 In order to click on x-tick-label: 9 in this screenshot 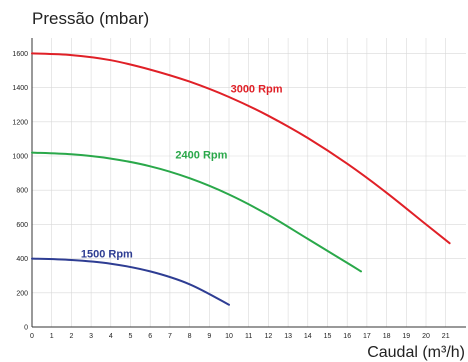, I will do `click(209, 336)`.